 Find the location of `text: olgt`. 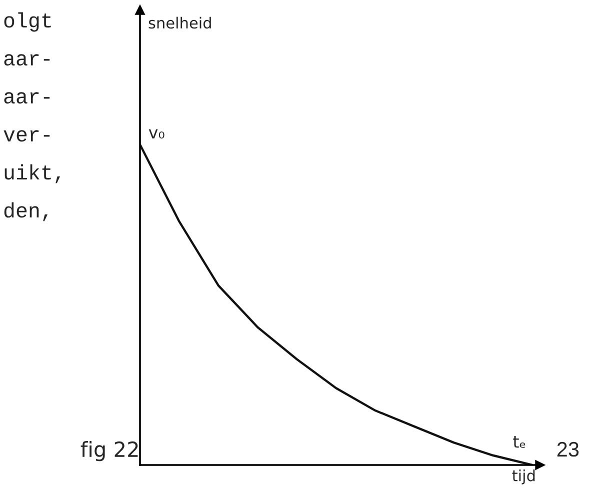

text: olgt is located at coordinates (27, 22).